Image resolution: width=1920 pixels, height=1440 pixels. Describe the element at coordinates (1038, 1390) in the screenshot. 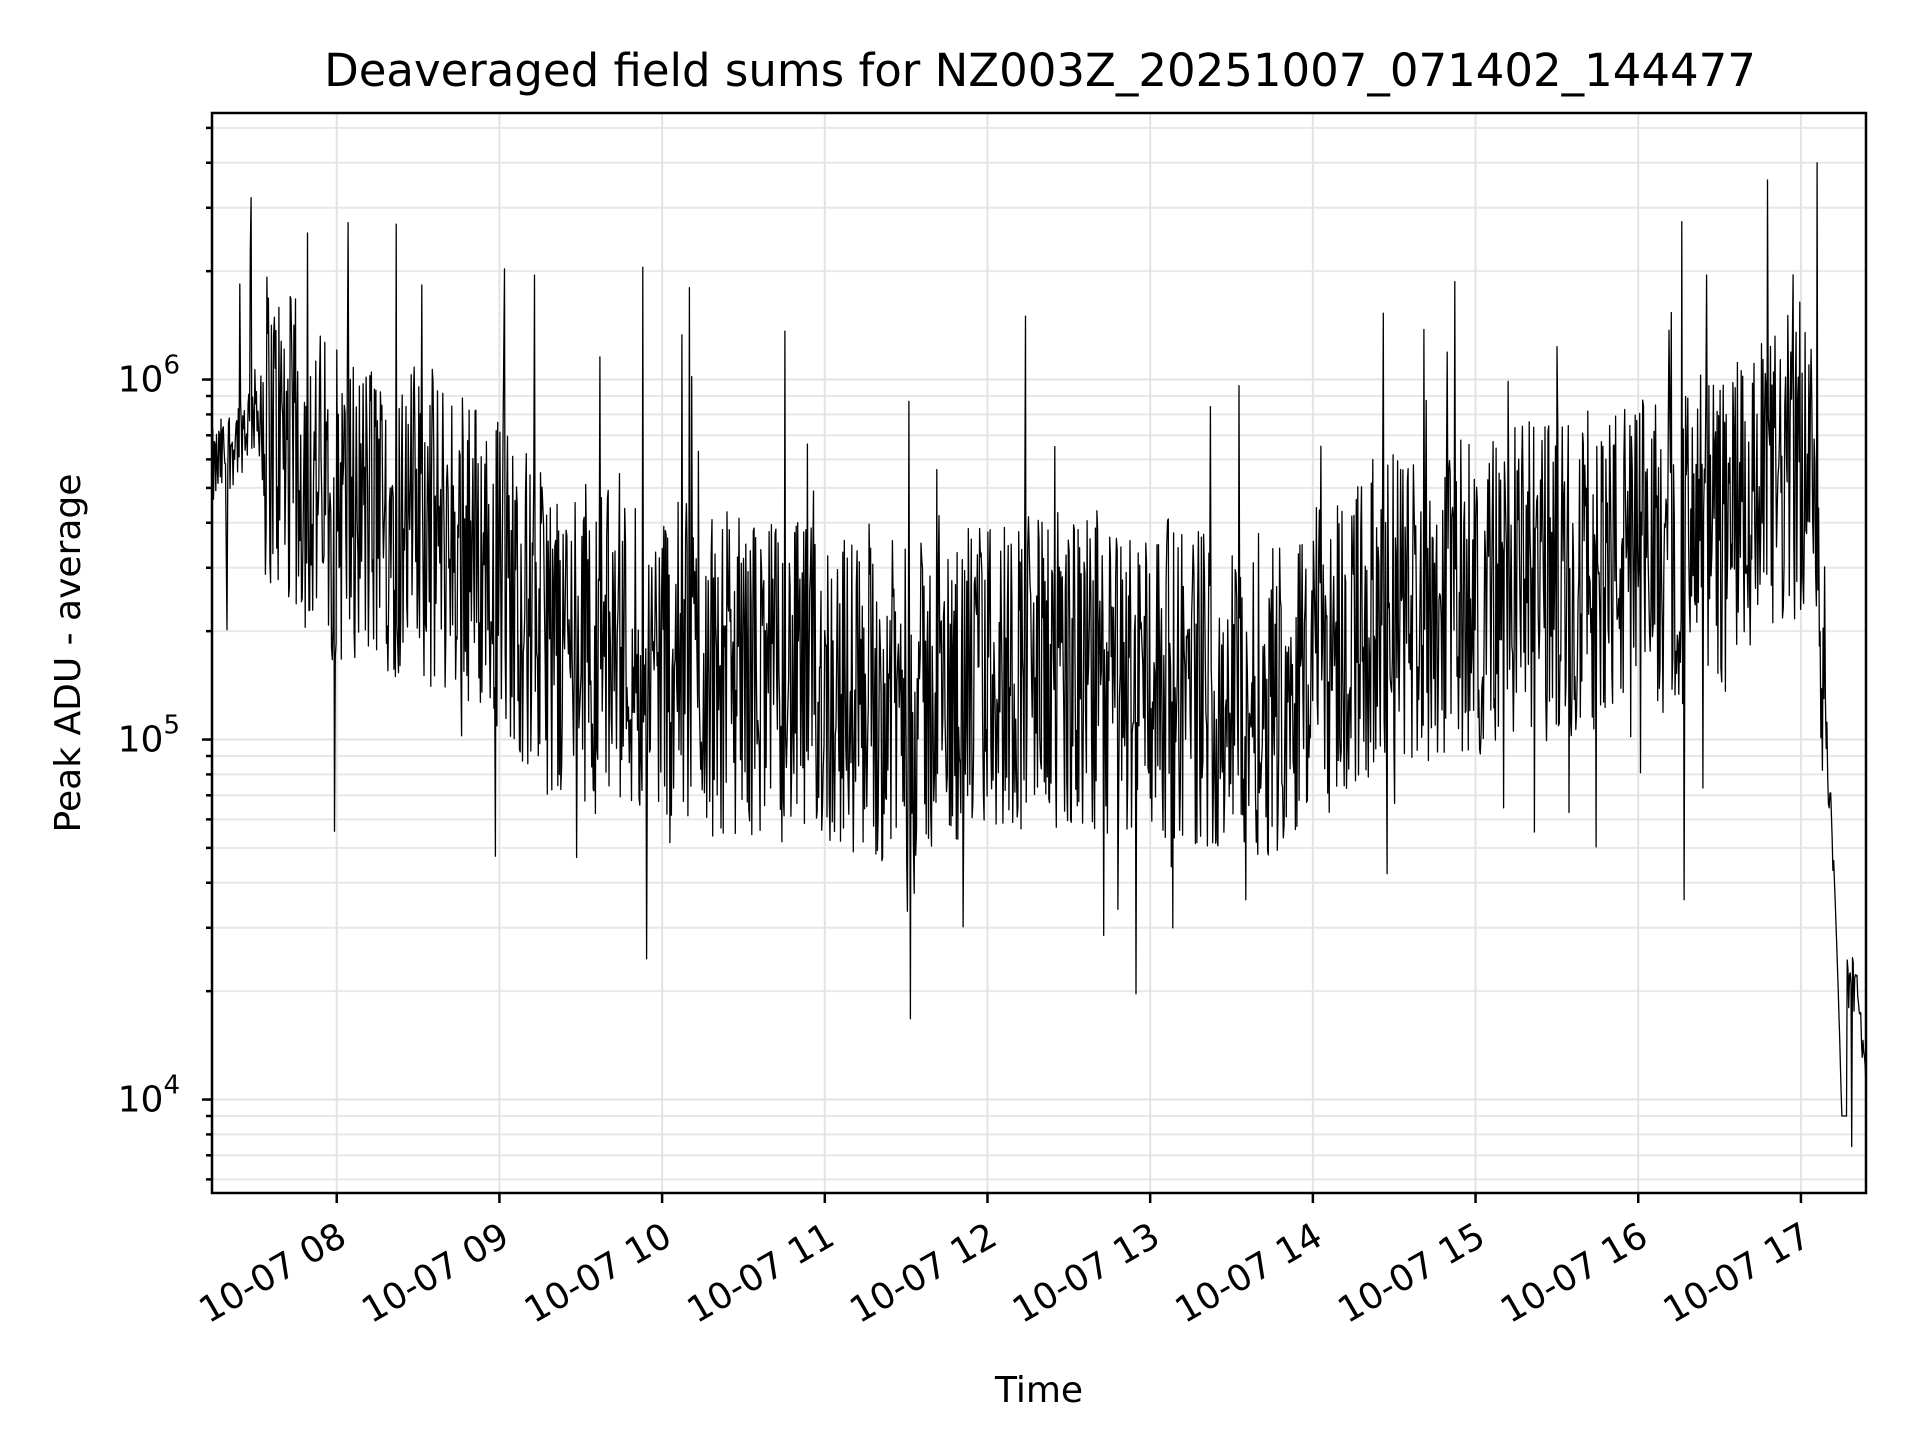

I see `x-axis-label: Time` at that location.